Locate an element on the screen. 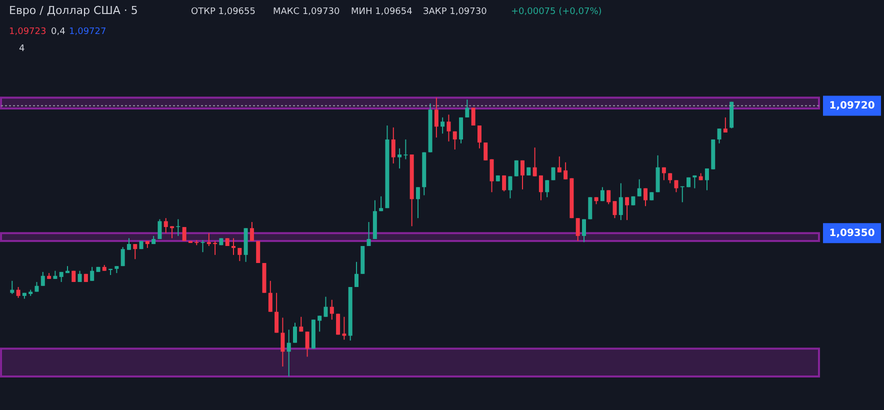 The height and width of the screenshot is (410, 884). text: МИН 1,09654 is located at coordinates (382, 12).